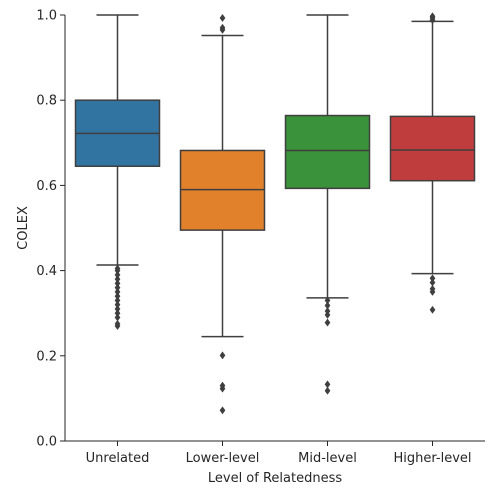 The height and width of the screenshot is (500, 500). Describe the element at coordinates (46, 186) in the screenshot. I see `y-tick-label: 0.6` at that location.